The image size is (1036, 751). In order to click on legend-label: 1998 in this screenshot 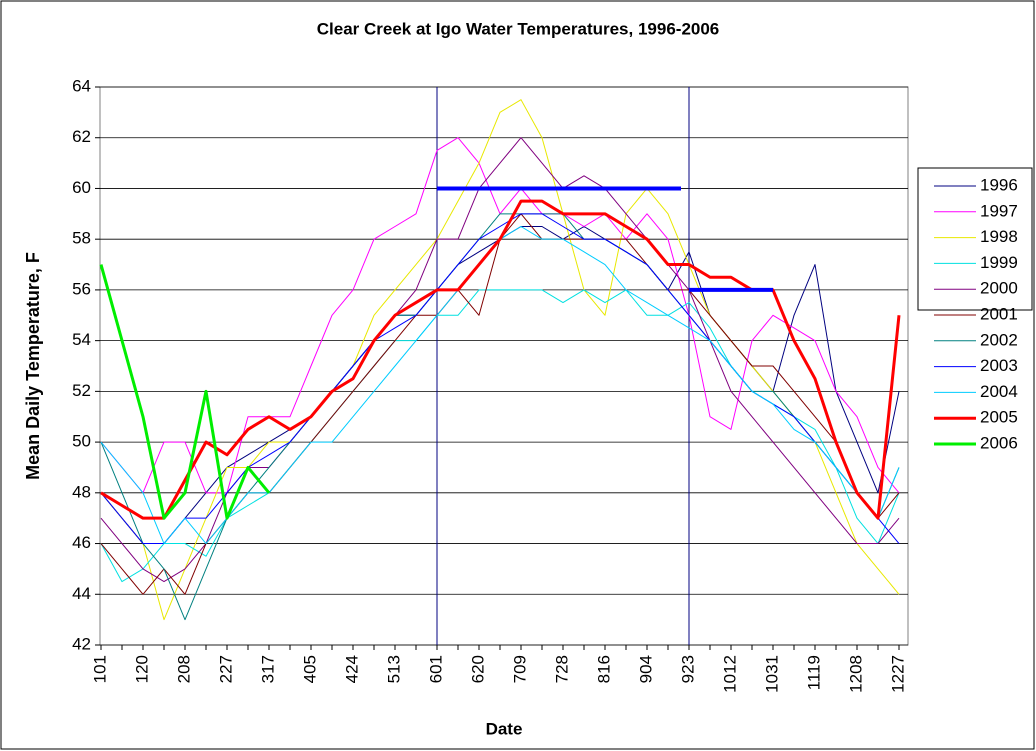, I will do `click(999, 236)`.